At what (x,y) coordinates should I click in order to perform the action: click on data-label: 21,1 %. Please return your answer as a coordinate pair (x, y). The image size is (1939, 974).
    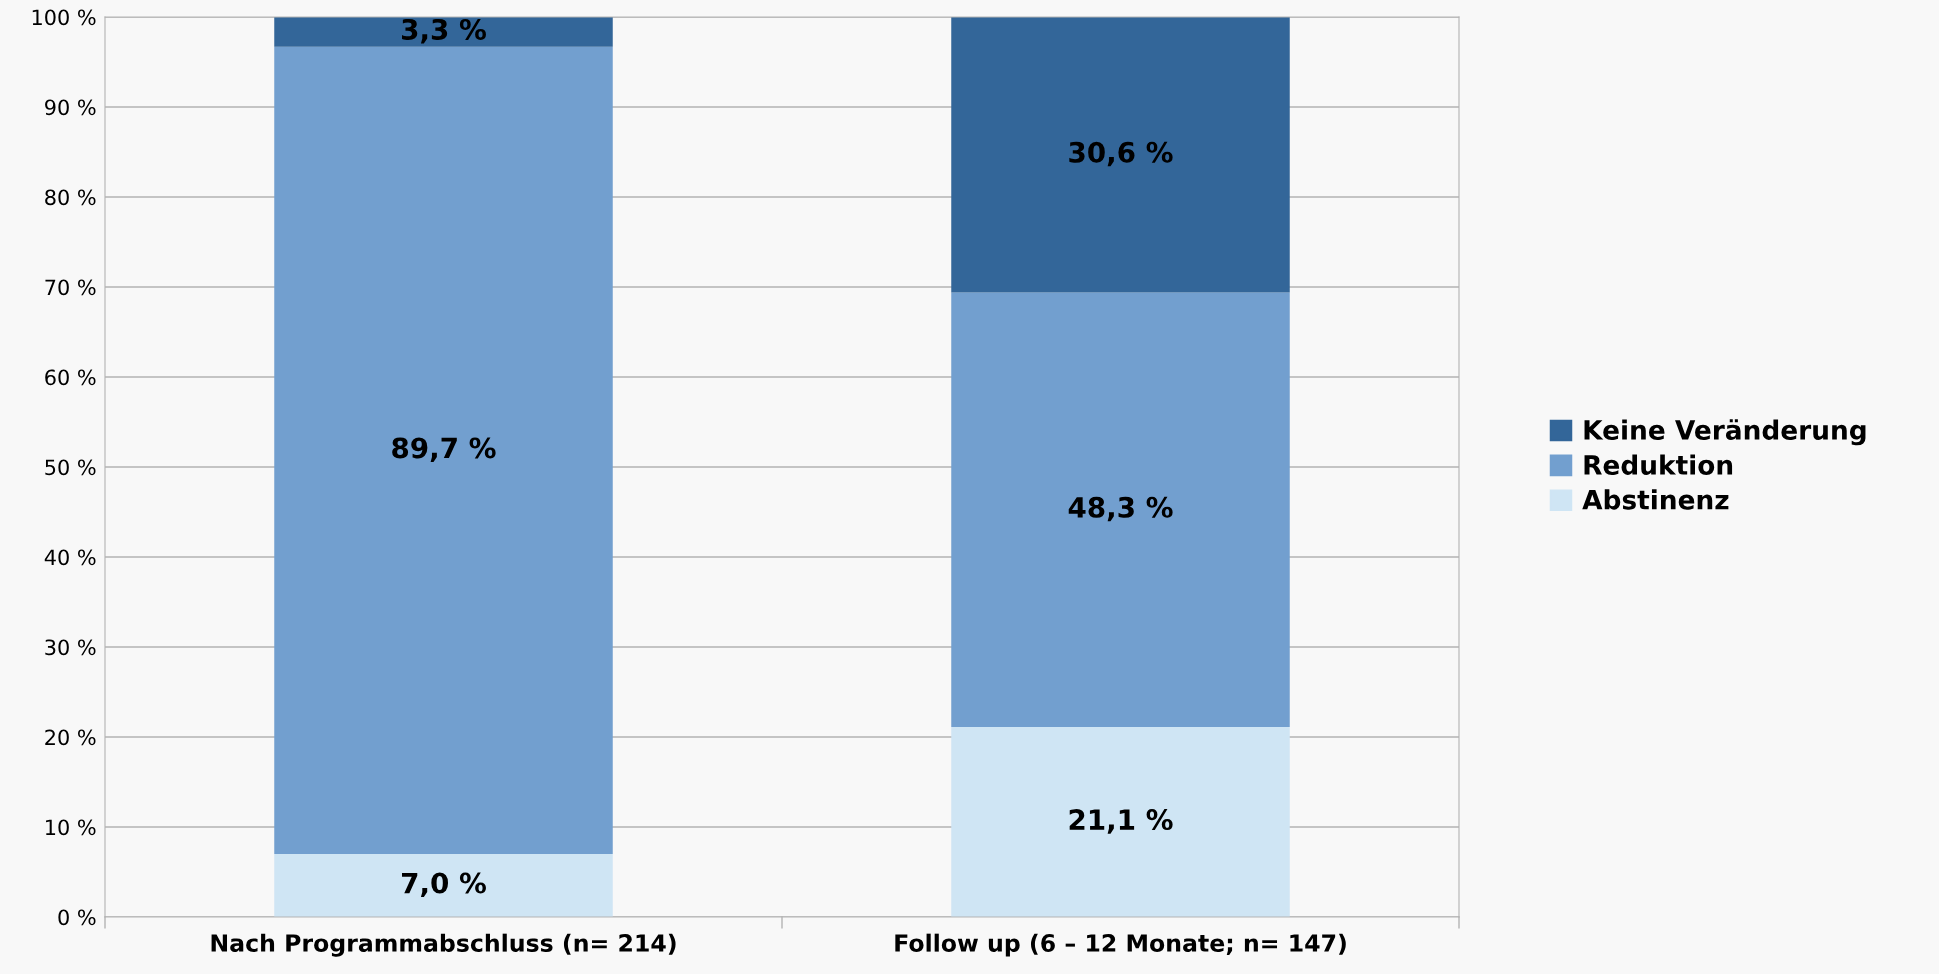
    Looking at the image, I should click on (1121, 821).